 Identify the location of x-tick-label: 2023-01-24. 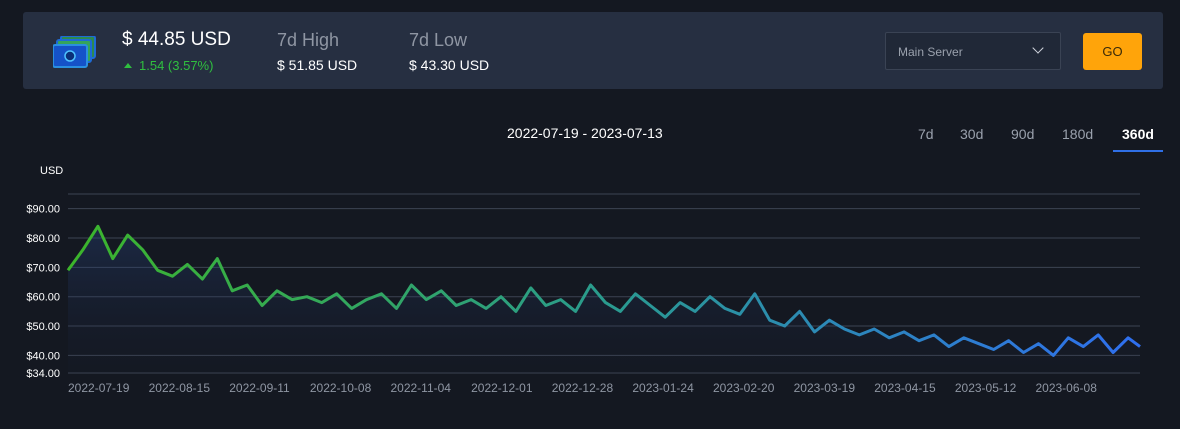
(663, 388).